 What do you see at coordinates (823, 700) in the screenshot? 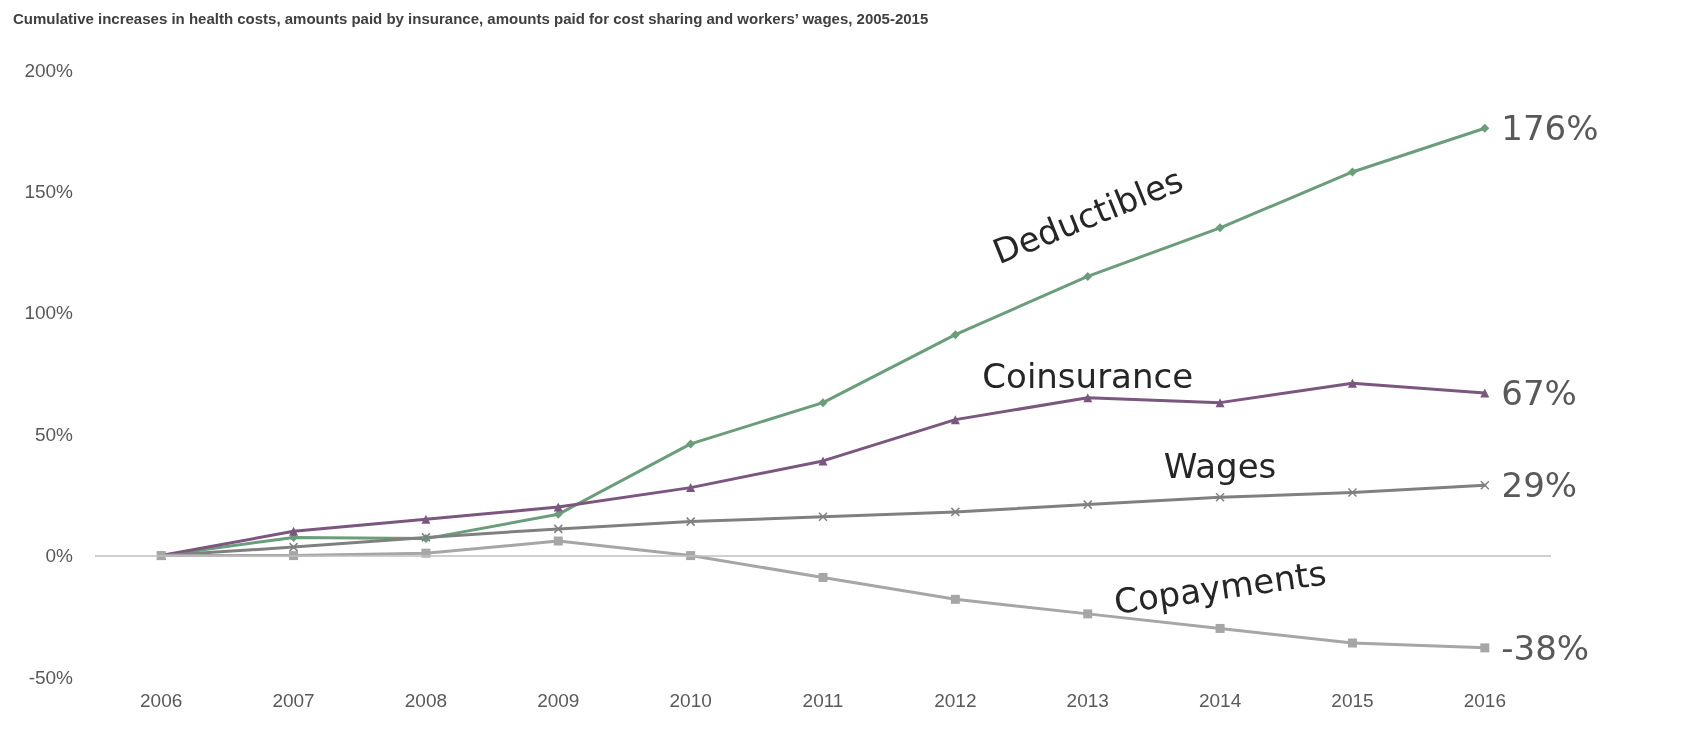
I see `x-tick-label: 2011` at bounding box center [823, 700].